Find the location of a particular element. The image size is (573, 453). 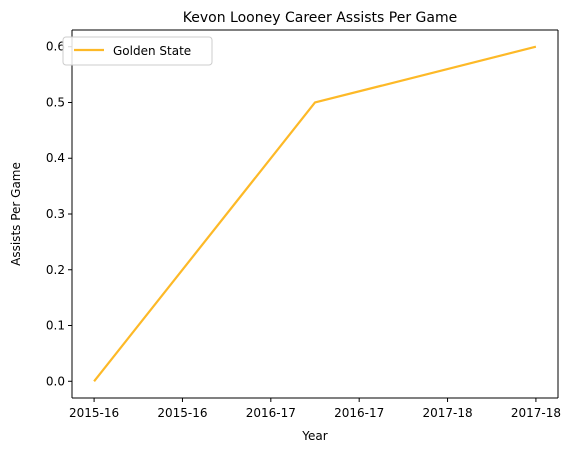

y-axis-ticks: 0.0 0.1 0.2 0.3 0.4 0.5 0.6 is located at coordinates (59, 214).